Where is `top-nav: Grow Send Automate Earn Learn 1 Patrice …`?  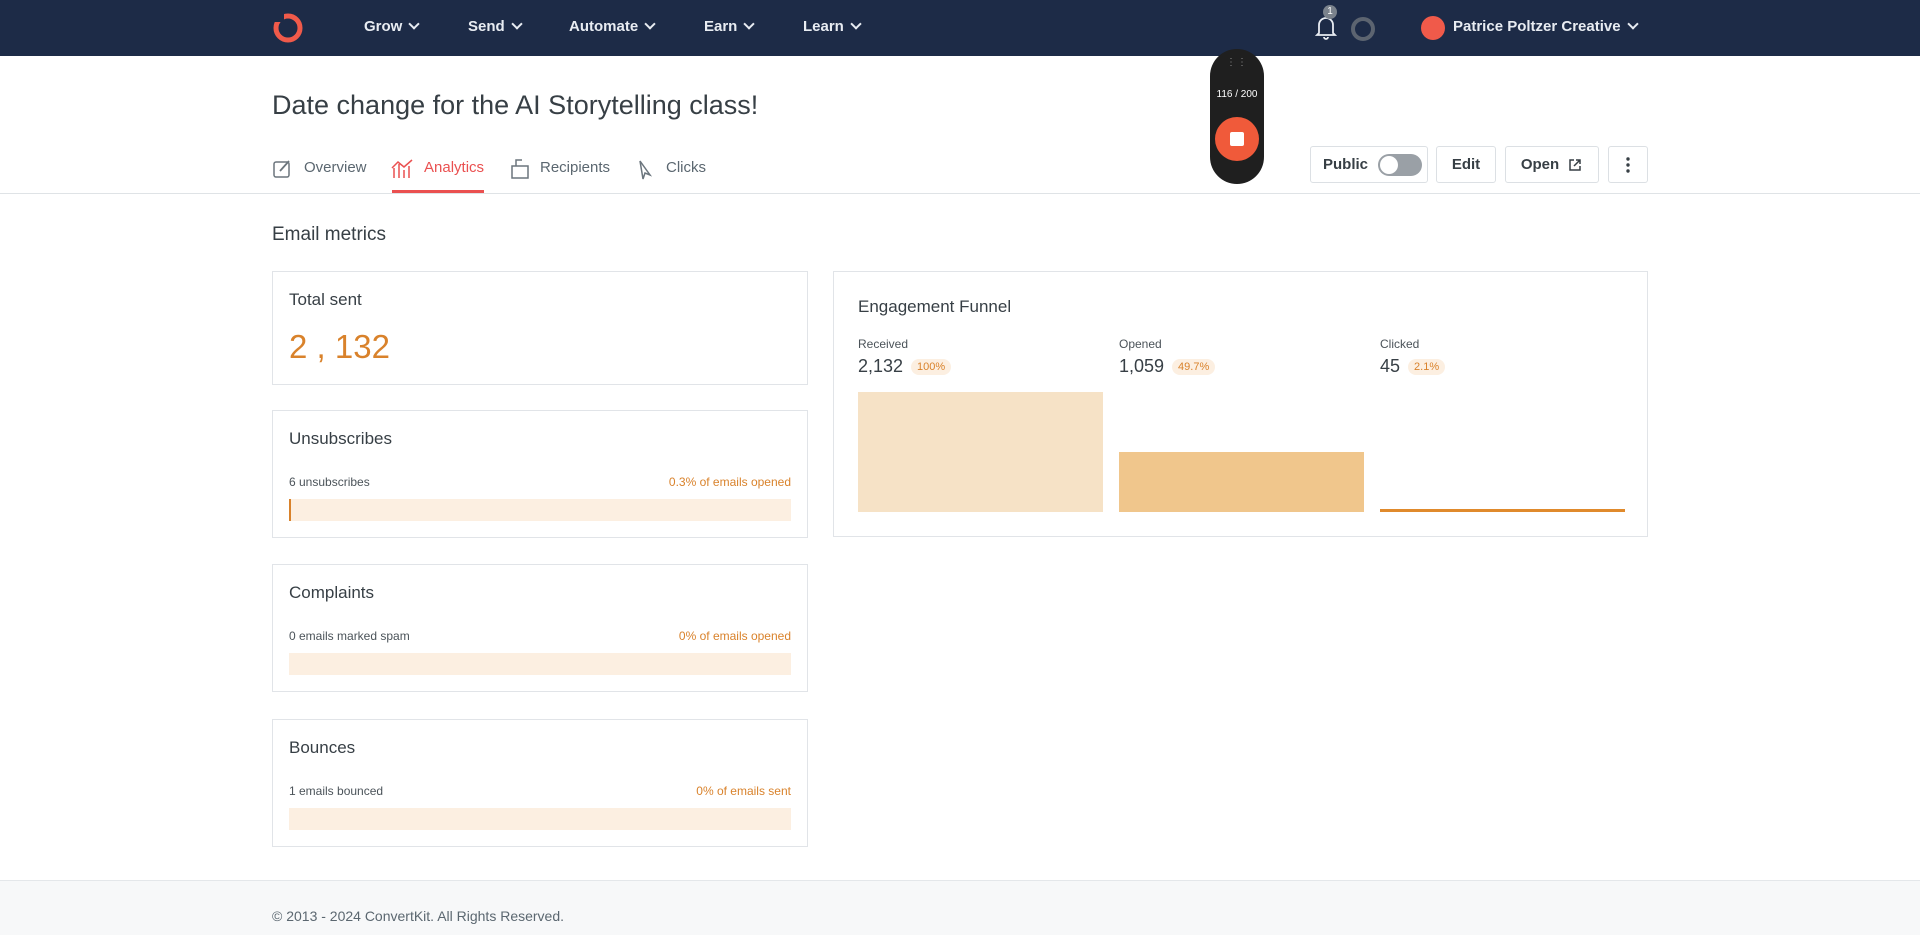
top-nav: Grow Send Automate Earn Learn 1 Patrice … is located at coordinates (960, 28).